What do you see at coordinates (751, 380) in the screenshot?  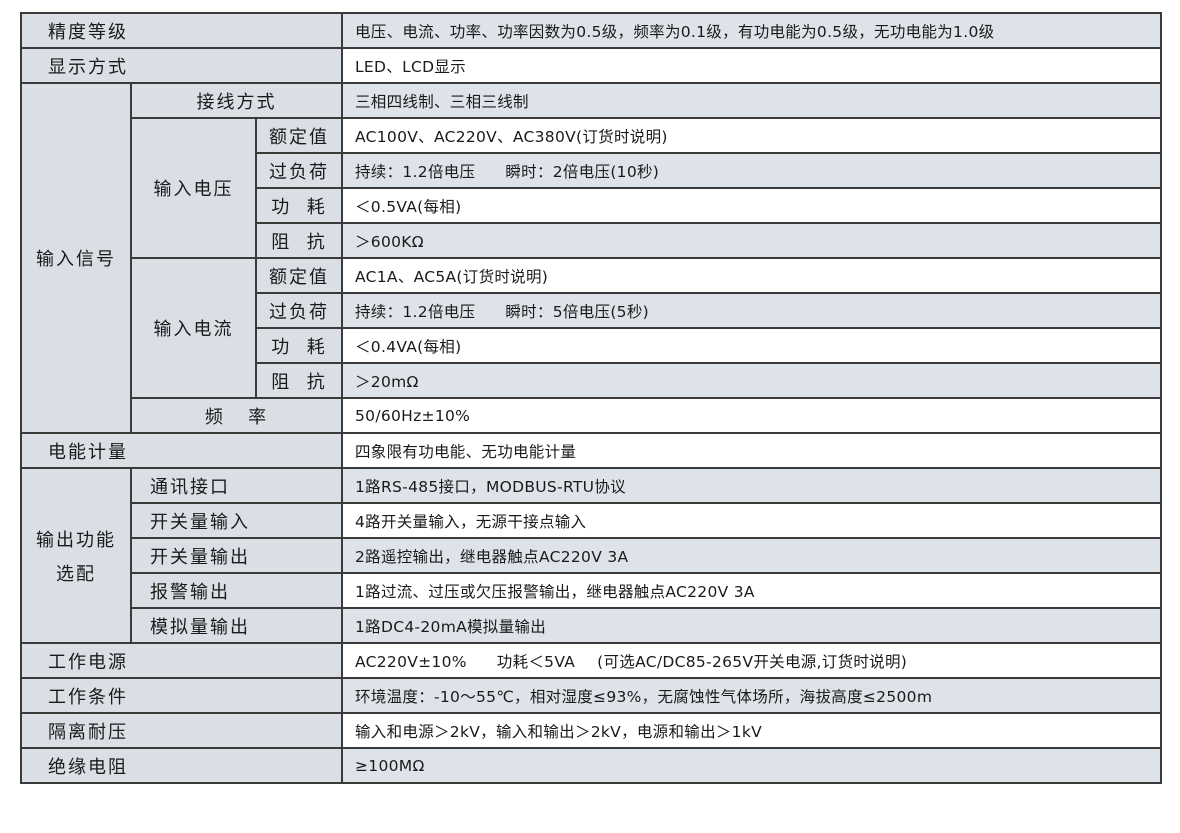 I see `value-current-impedance: ＞20mΩ` at bounding box center [751, 380].